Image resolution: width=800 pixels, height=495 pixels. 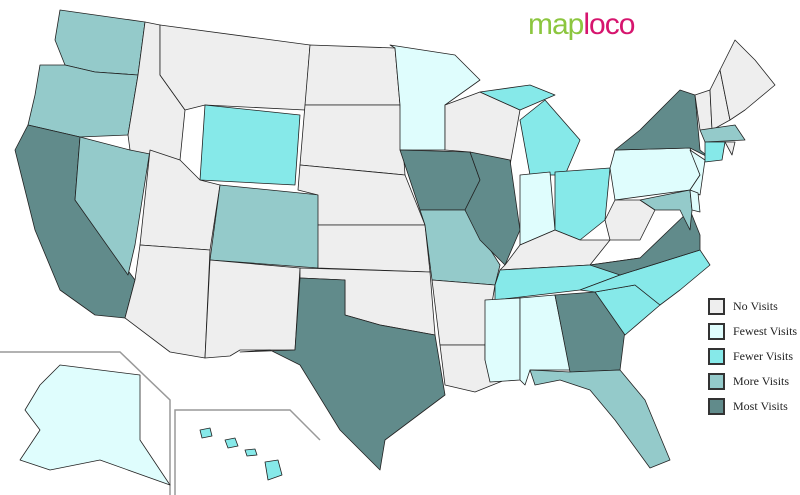 I want to click on legend-label: More Visits, so click(x=761, y=381).